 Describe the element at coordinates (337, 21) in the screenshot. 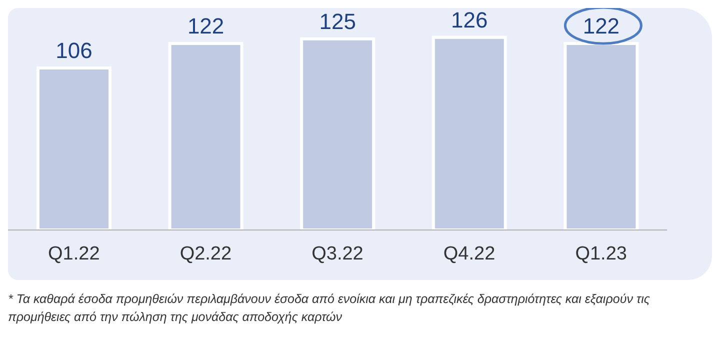

I see `data-label: 125` at that location.